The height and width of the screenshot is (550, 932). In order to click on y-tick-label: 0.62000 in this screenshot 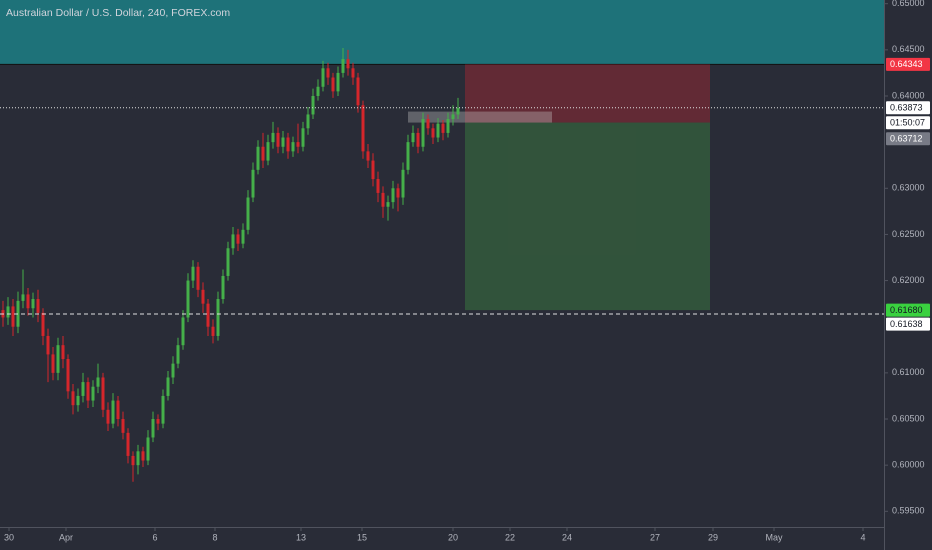, I will do `click(908, 280)`.